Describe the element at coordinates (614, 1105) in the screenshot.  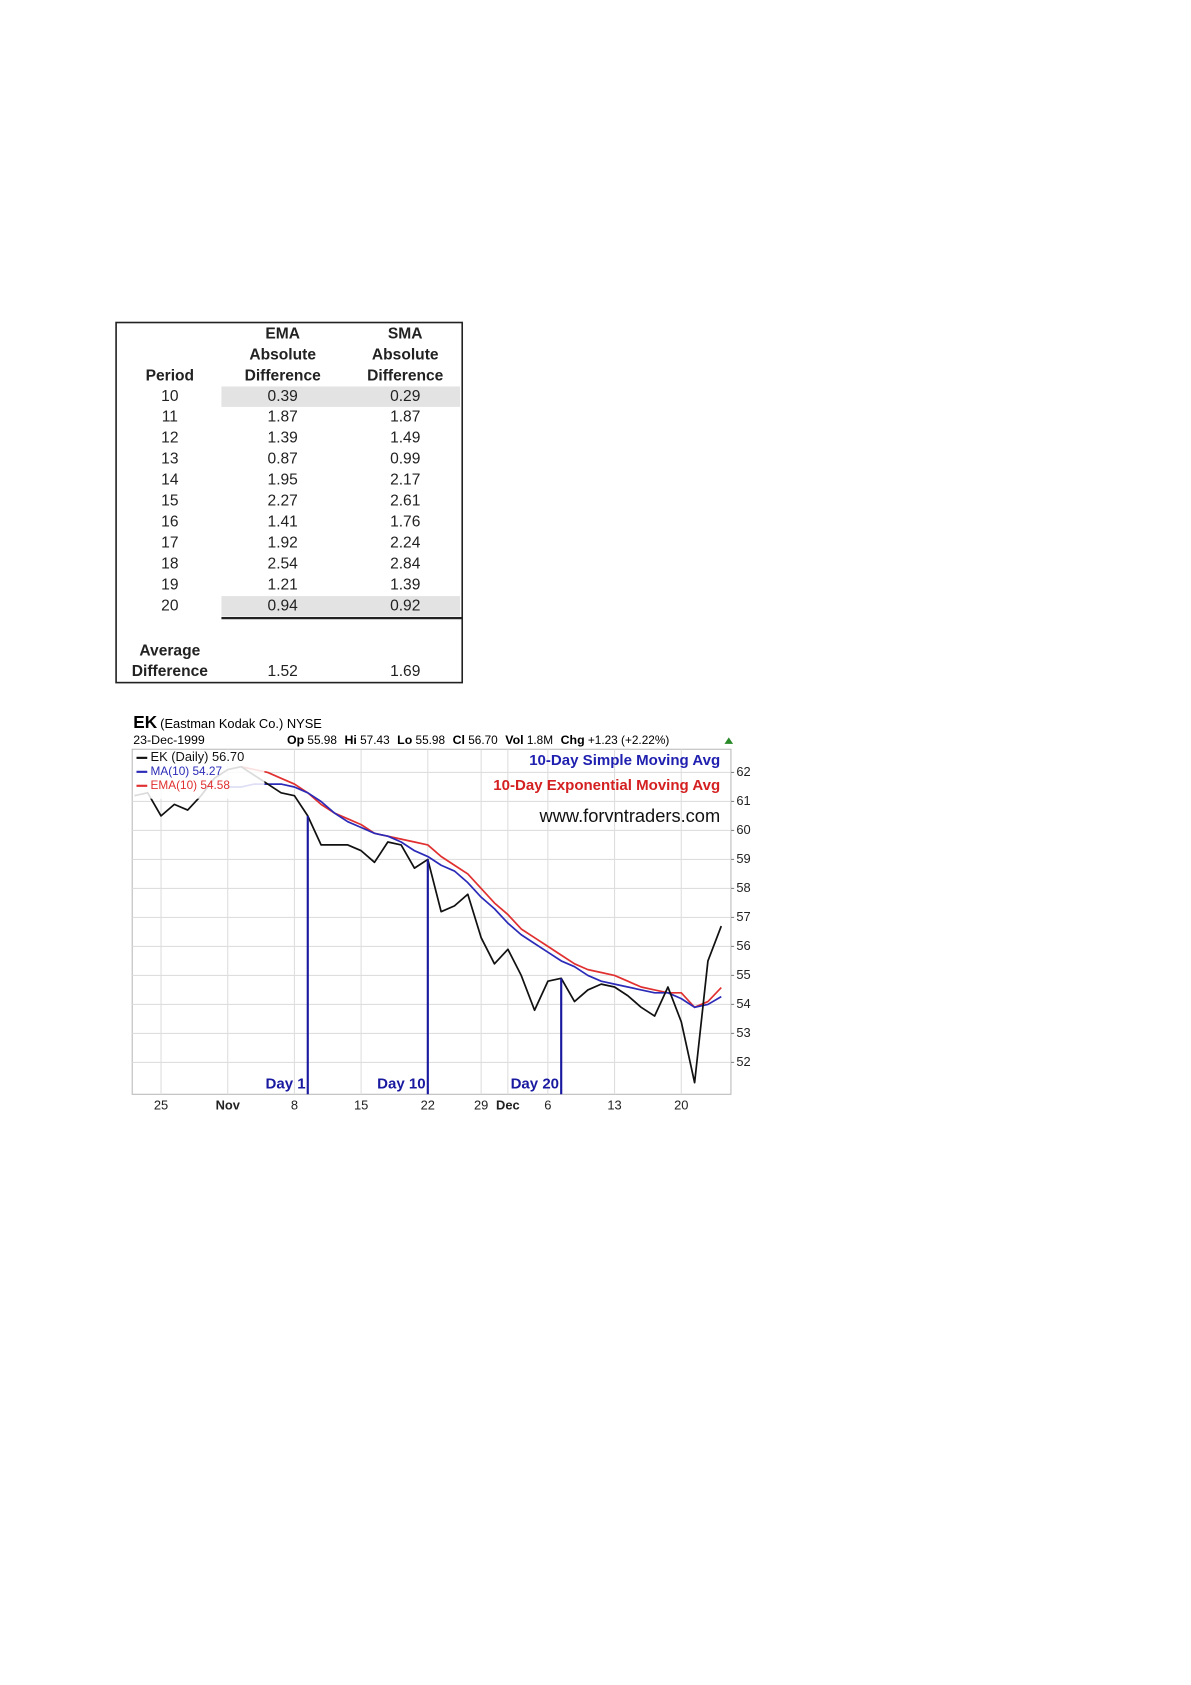
I see `x-tick-label: 13` at that location.